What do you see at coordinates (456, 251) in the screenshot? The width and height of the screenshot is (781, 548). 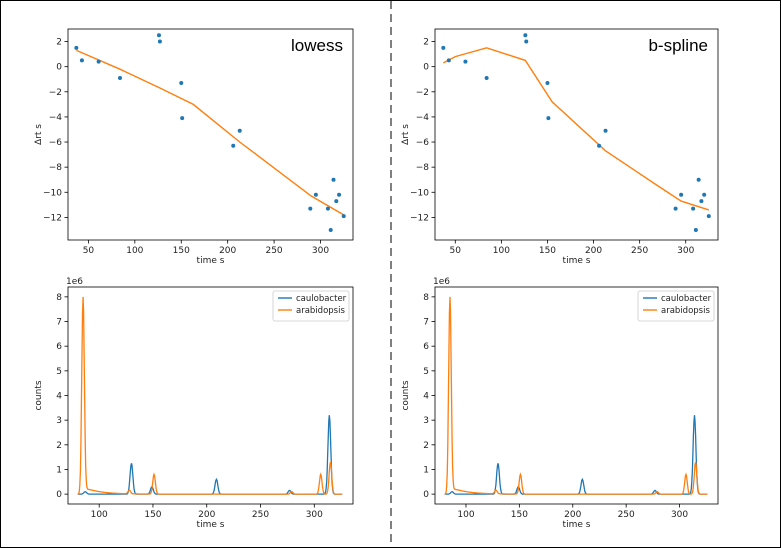 I see `x-tick-label: 50` at bounding box center [456, 251].